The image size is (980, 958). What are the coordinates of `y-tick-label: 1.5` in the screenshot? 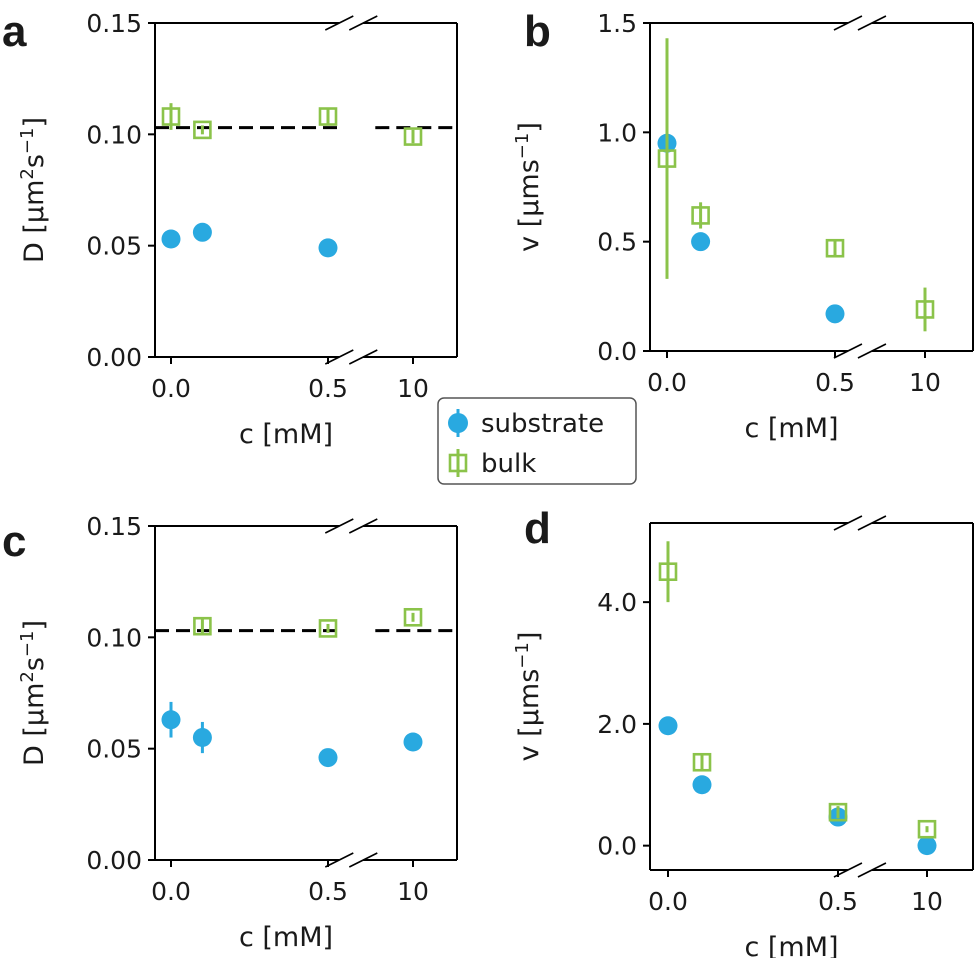 It's located at (617, 23).